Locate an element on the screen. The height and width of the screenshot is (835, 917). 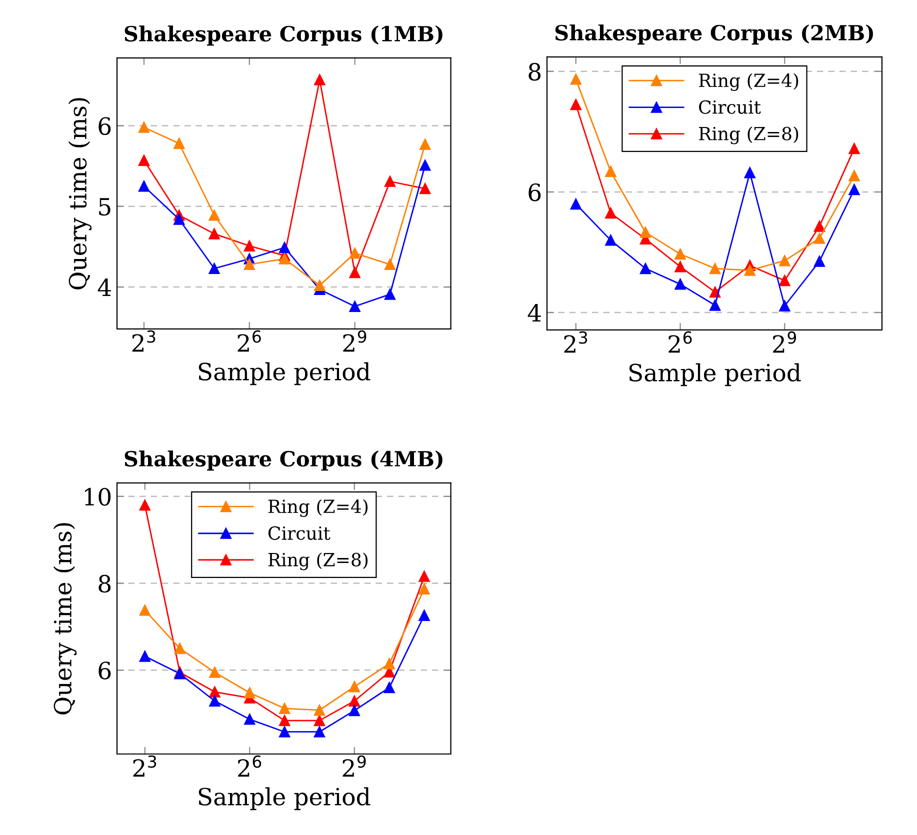
chart-title: Shakespeare Corpus (1MB) is located at coordinates (283, 35).